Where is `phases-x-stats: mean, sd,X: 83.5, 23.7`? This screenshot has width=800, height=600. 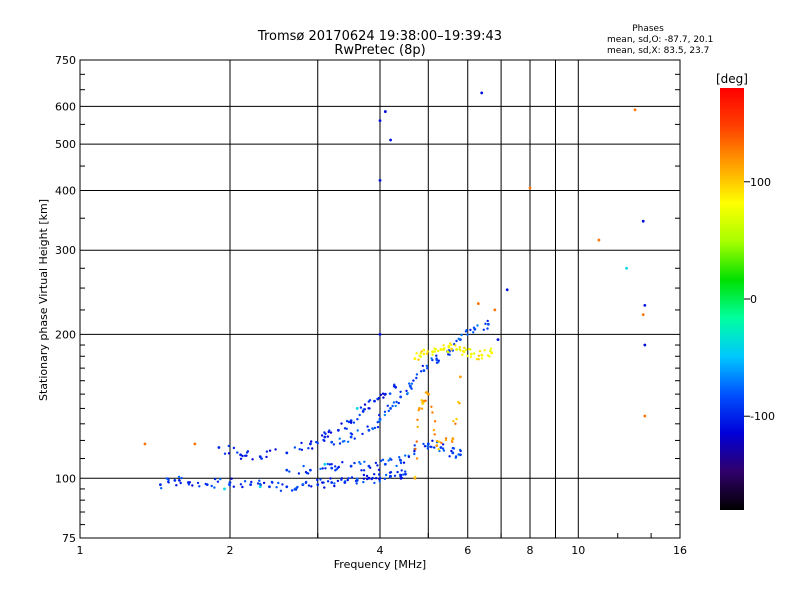
phases-x-stats: mean, sd,X: 83.5, 23.7 is located at coordinates (658, 51).